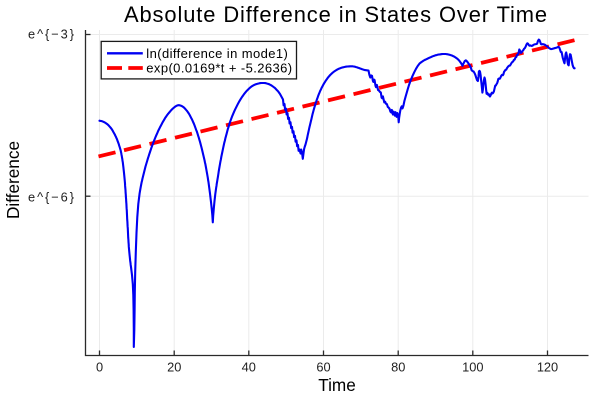 The height and width of the screenshot is (405, 600). What do you see at coordinates (547, 366) in the screenshot?
I see `svg-text: 120` at bounding box center [547, 366].